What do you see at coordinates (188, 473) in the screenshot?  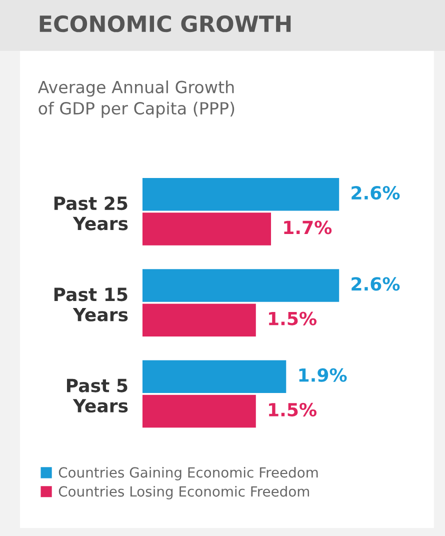 I see `legend-label: Countries Gaining Economic Freedom` at bounding box center [188, 473].